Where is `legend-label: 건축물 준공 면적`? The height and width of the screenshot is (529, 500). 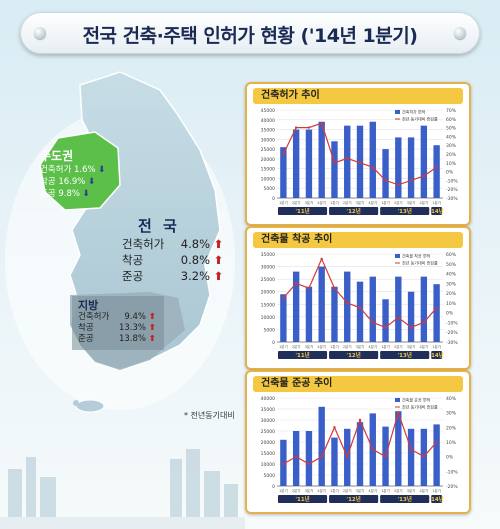
legend-label: 건축물 준공 면적 is located at coordinates (416, 400).